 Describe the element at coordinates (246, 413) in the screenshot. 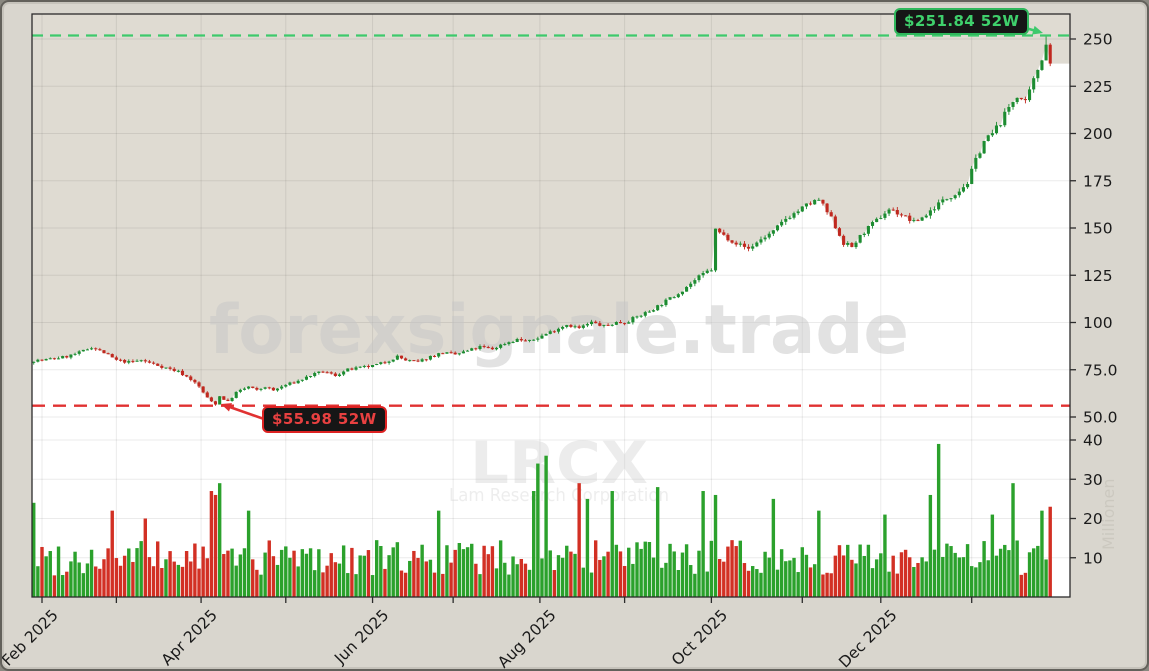

I see `annotation-arrow` at that location.